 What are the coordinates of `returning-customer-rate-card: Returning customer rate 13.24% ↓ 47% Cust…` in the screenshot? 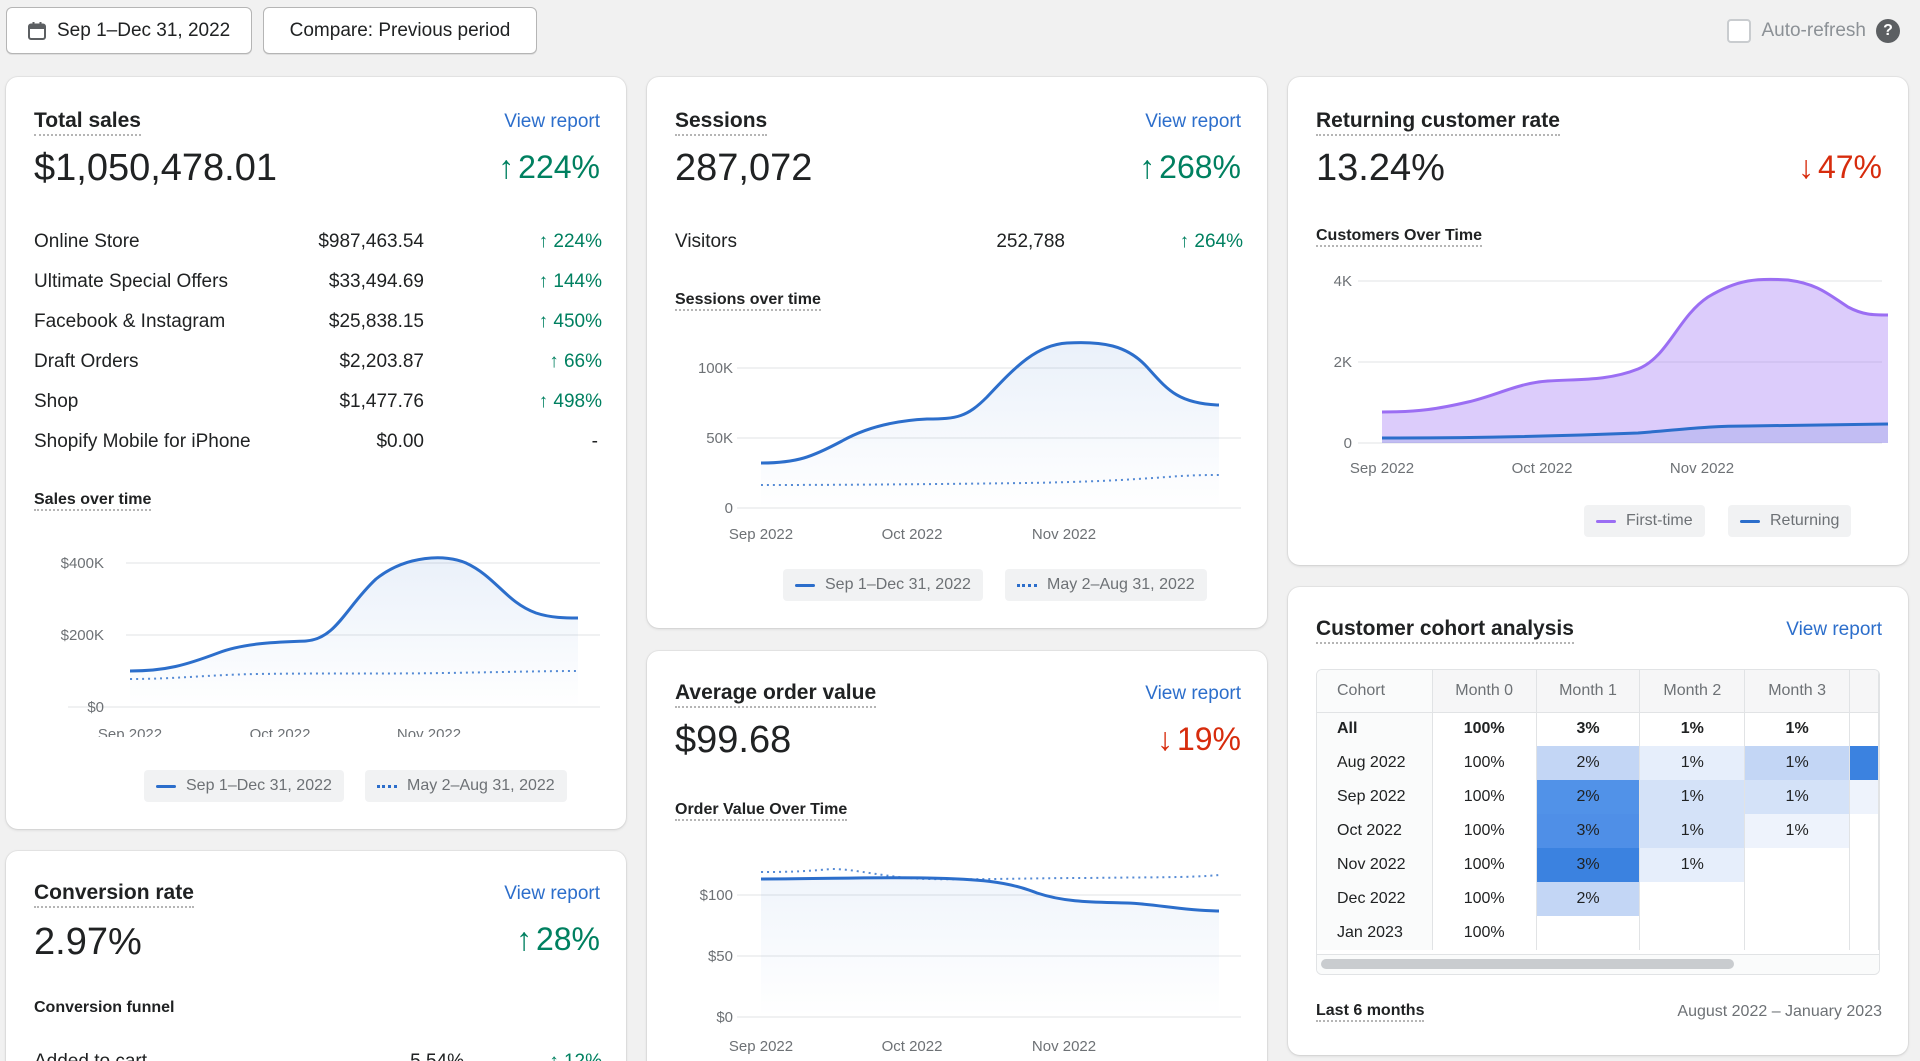 It's located at (1598, 321).